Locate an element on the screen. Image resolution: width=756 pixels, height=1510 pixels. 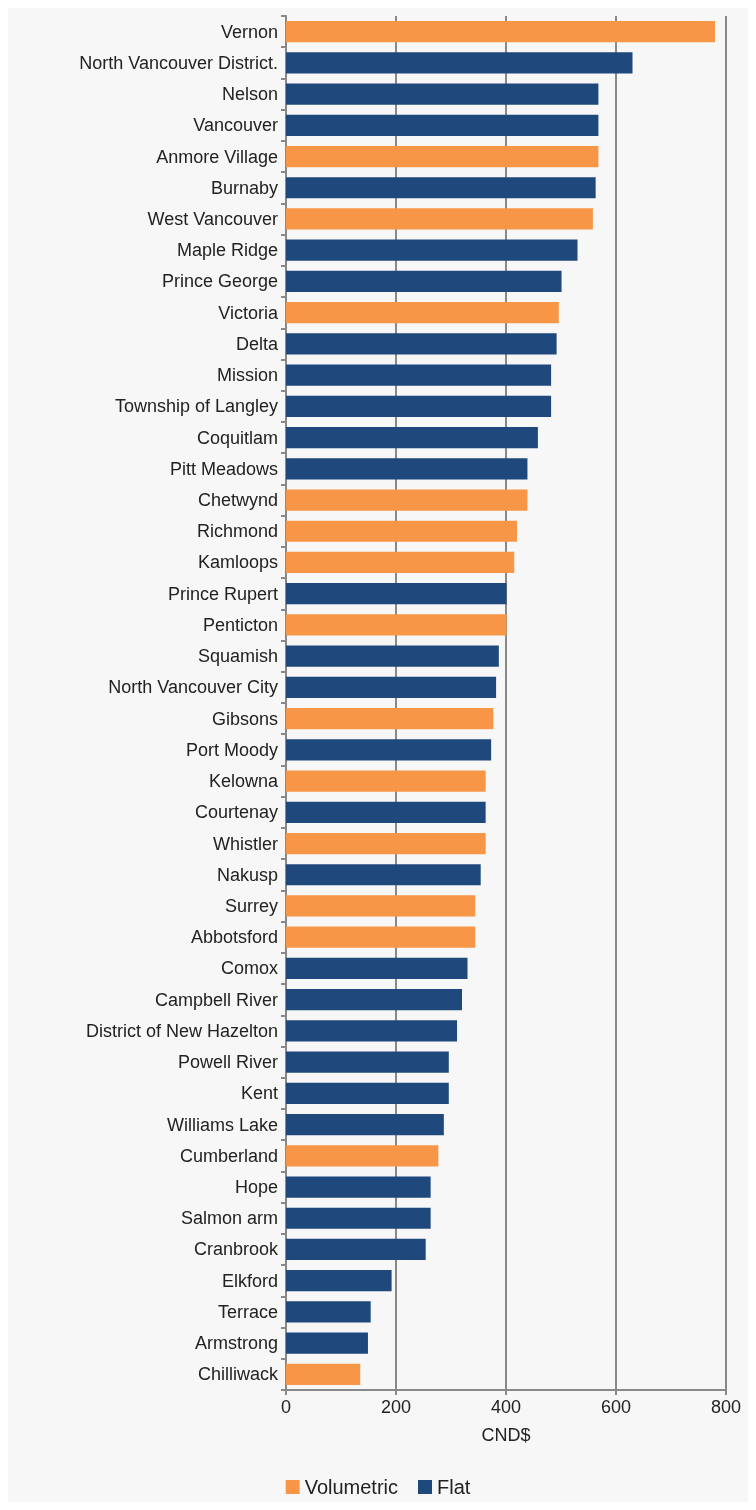
y-tick-label: West Vancouver is located at coordinates (212, 218).